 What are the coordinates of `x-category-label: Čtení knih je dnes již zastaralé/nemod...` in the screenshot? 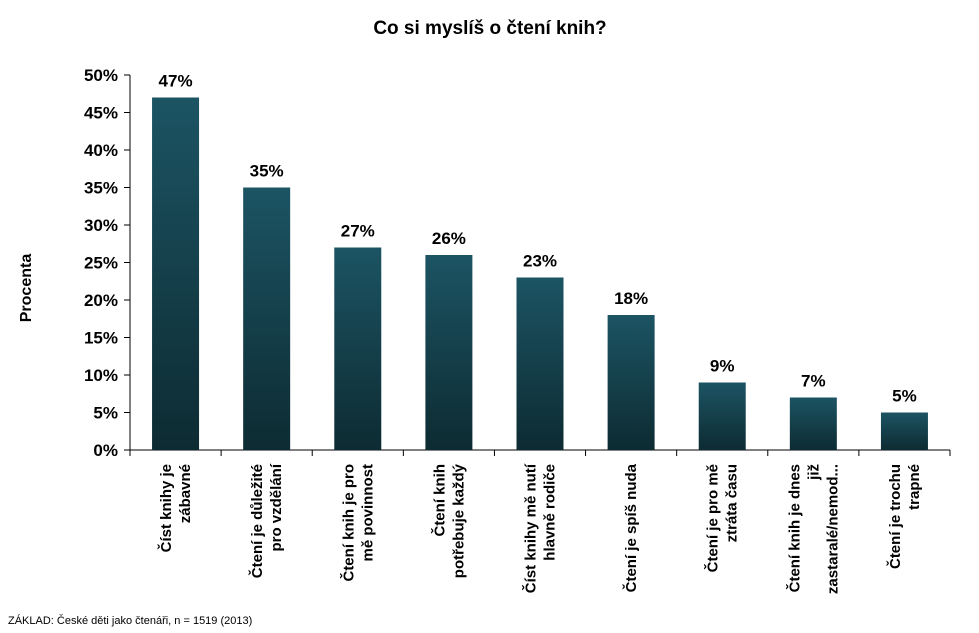 It's located at (813, 529).